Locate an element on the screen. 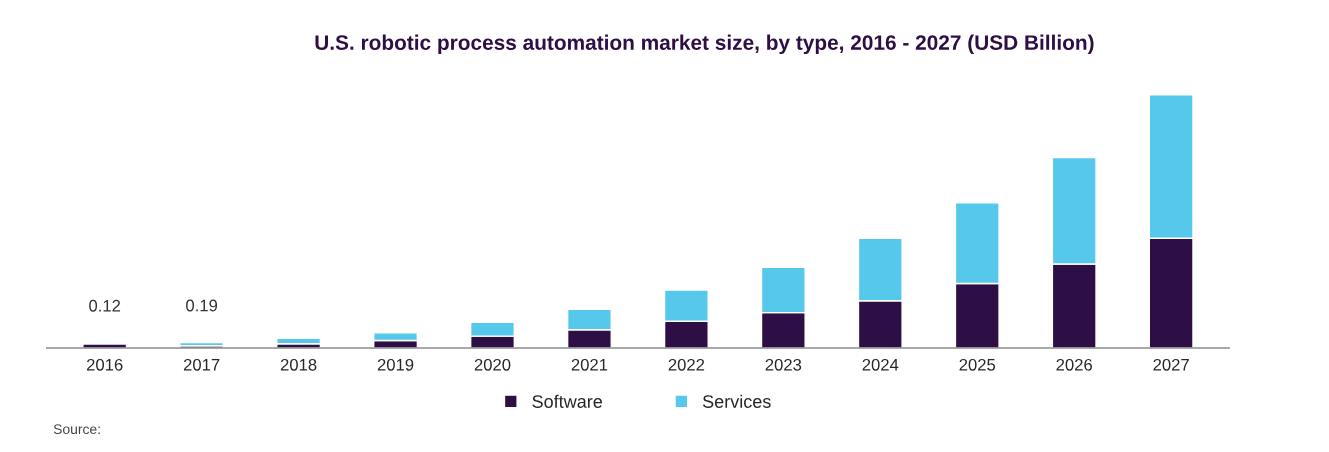 This screenshot has height=452, width=1329. x-tick-label: 2023 is located at coordinates (783, 364).